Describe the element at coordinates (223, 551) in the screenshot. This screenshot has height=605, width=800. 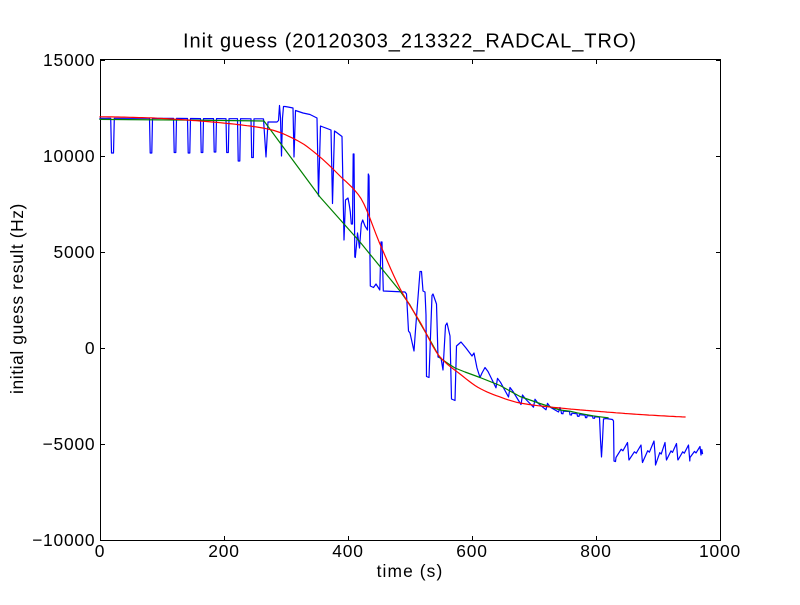
I see `svg-text: 200` at that location.